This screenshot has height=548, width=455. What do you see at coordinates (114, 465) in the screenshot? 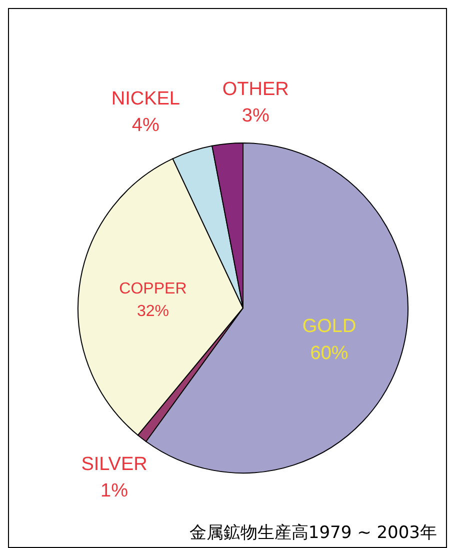
I see `slice-label: SILVER` at bounding box center [114, 465].